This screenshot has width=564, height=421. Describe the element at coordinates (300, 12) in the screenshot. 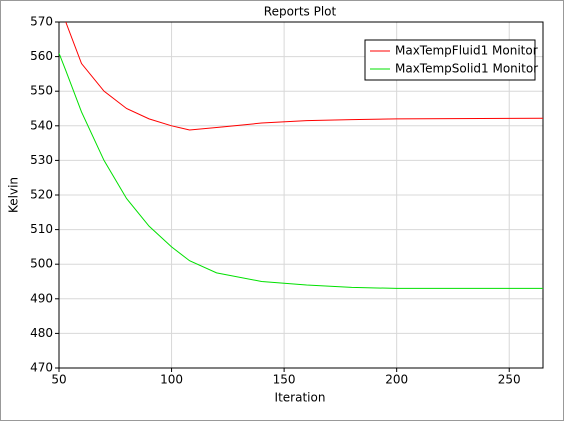

I see `chart-title: Reports Plot` at that location.